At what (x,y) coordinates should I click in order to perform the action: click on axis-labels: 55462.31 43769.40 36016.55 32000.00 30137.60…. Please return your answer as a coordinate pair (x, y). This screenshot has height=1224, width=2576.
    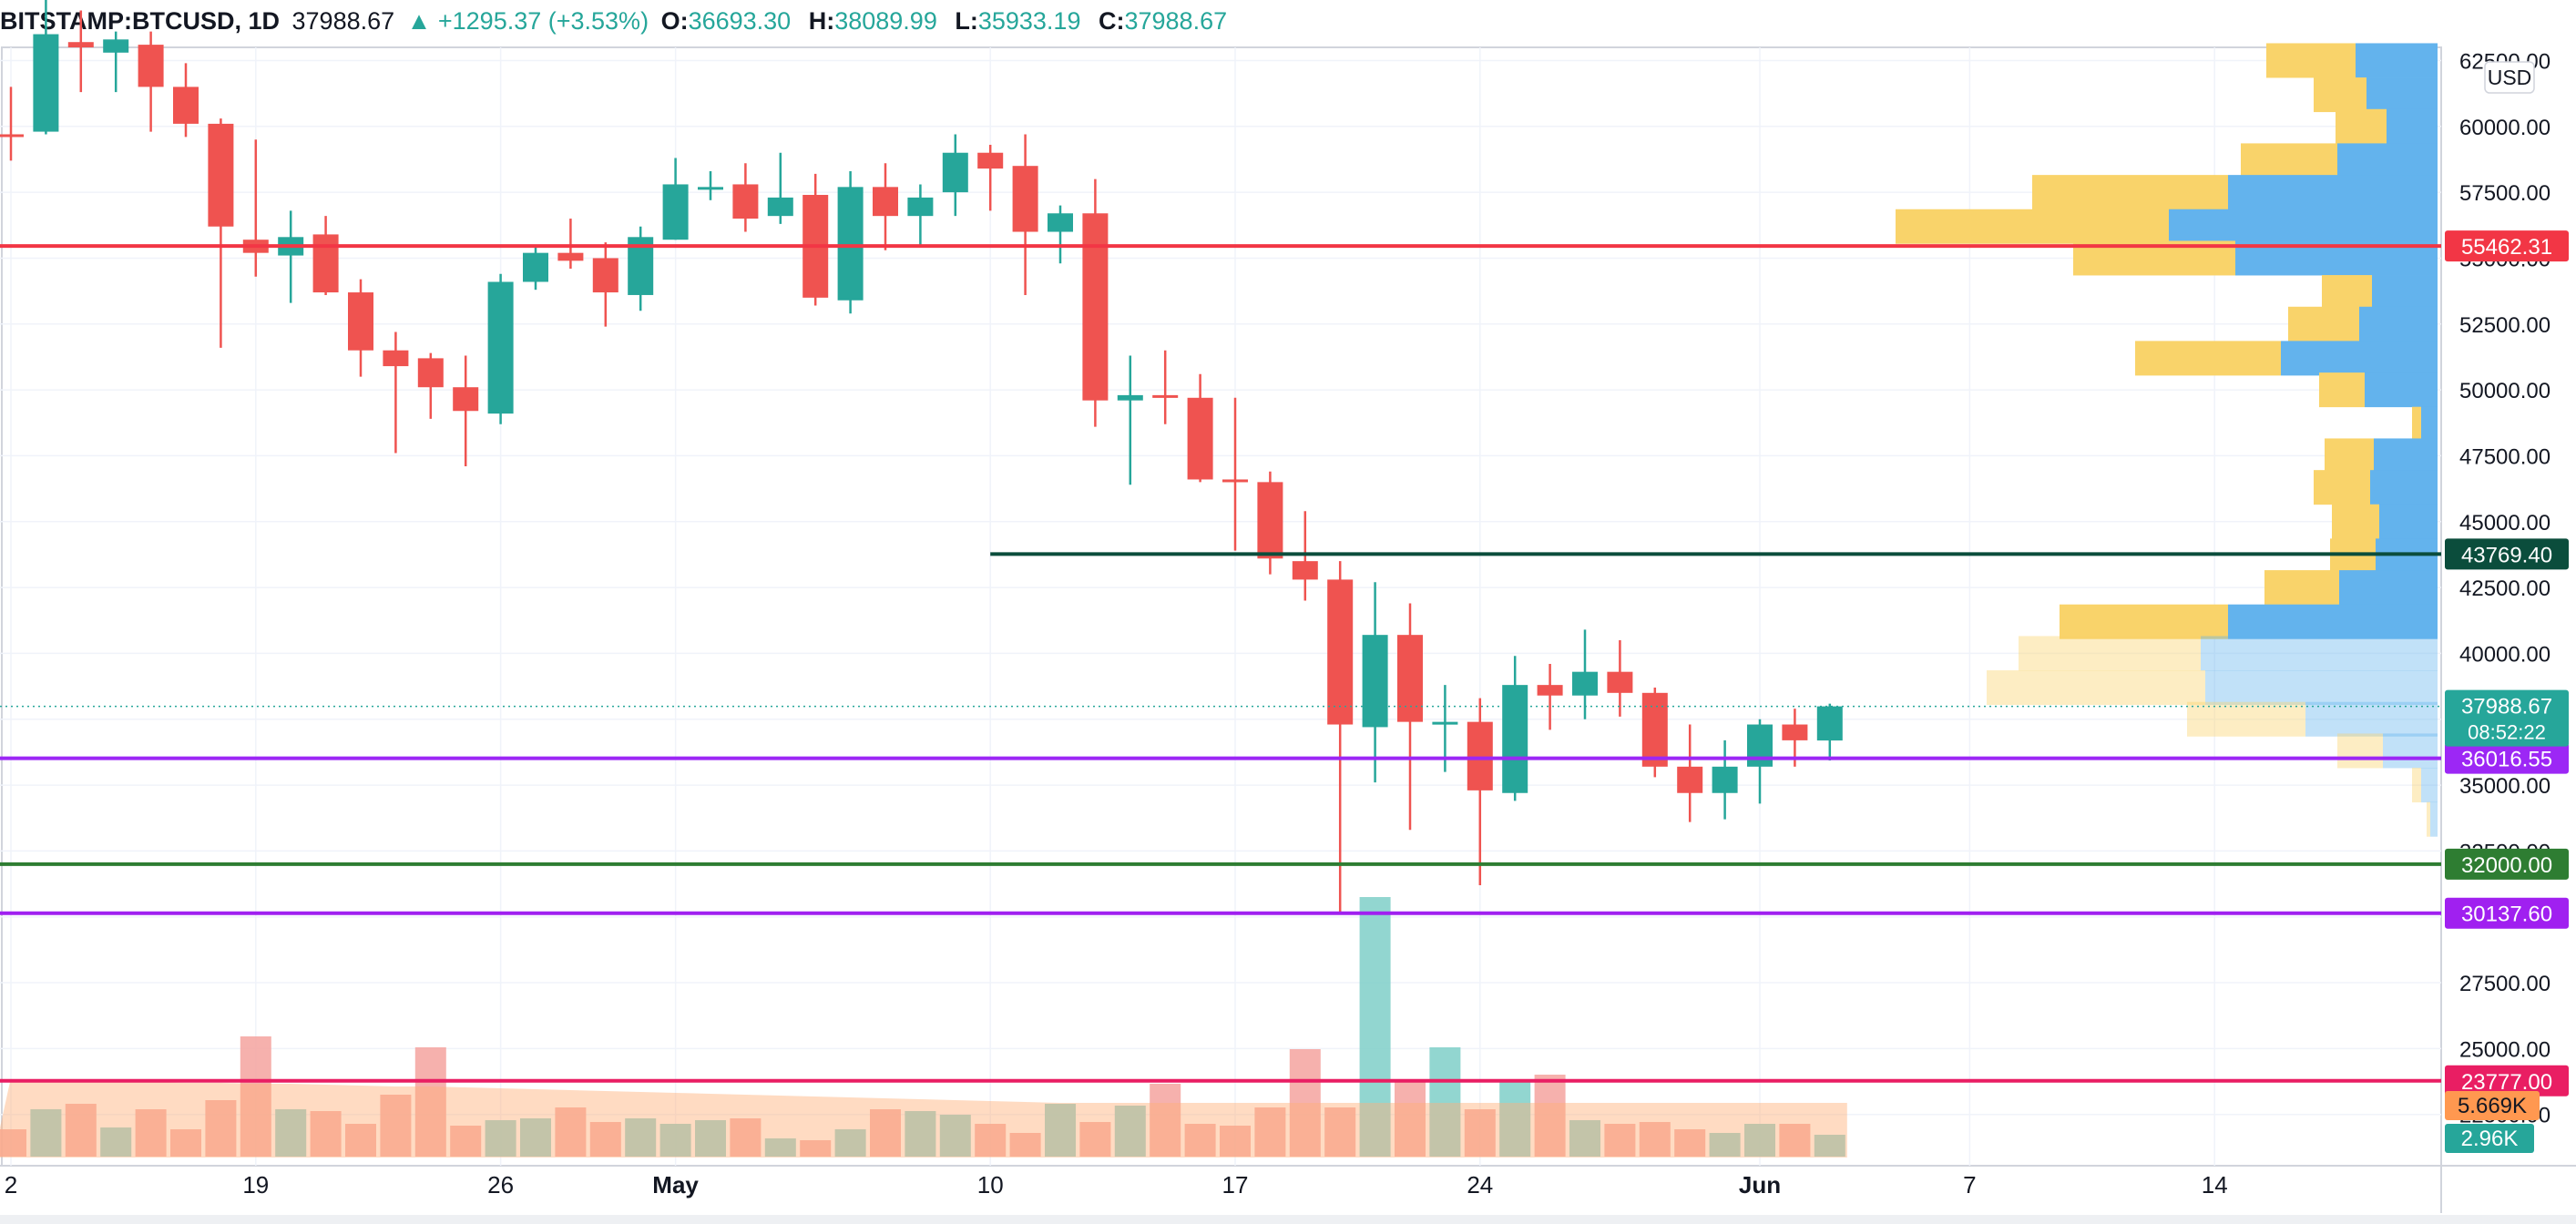
    Looking at the image, I should click on (2507, 607).